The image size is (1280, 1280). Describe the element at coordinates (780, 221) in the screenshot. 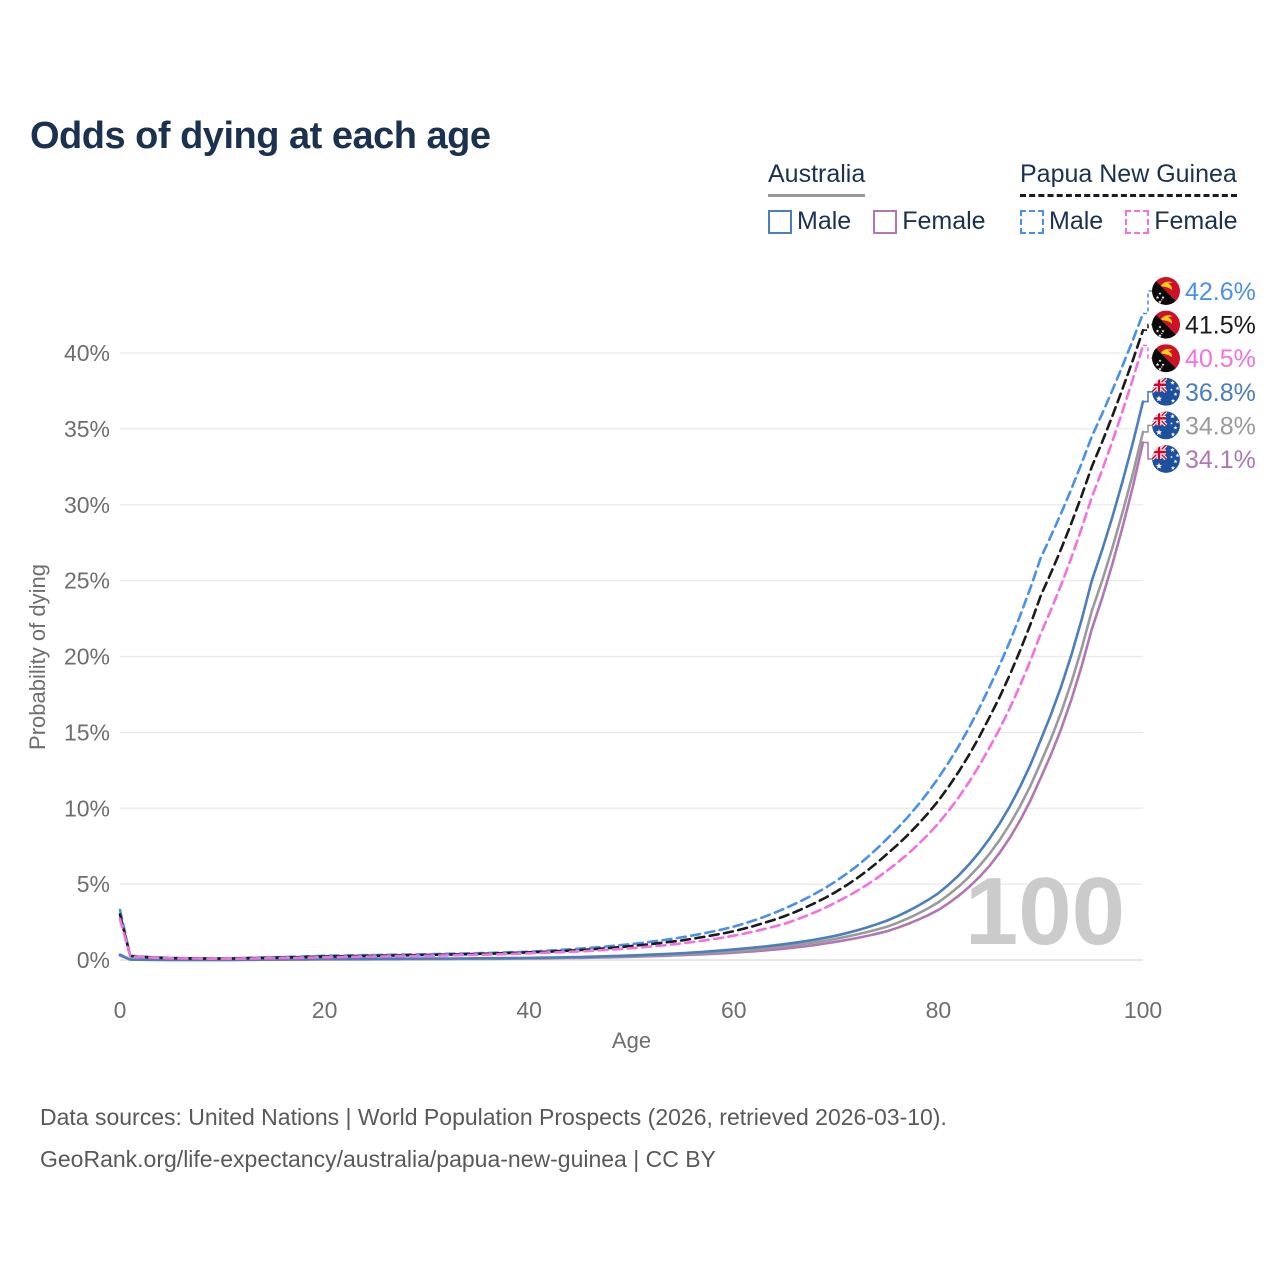

I see `australia-male-swatch-icon` at that location.